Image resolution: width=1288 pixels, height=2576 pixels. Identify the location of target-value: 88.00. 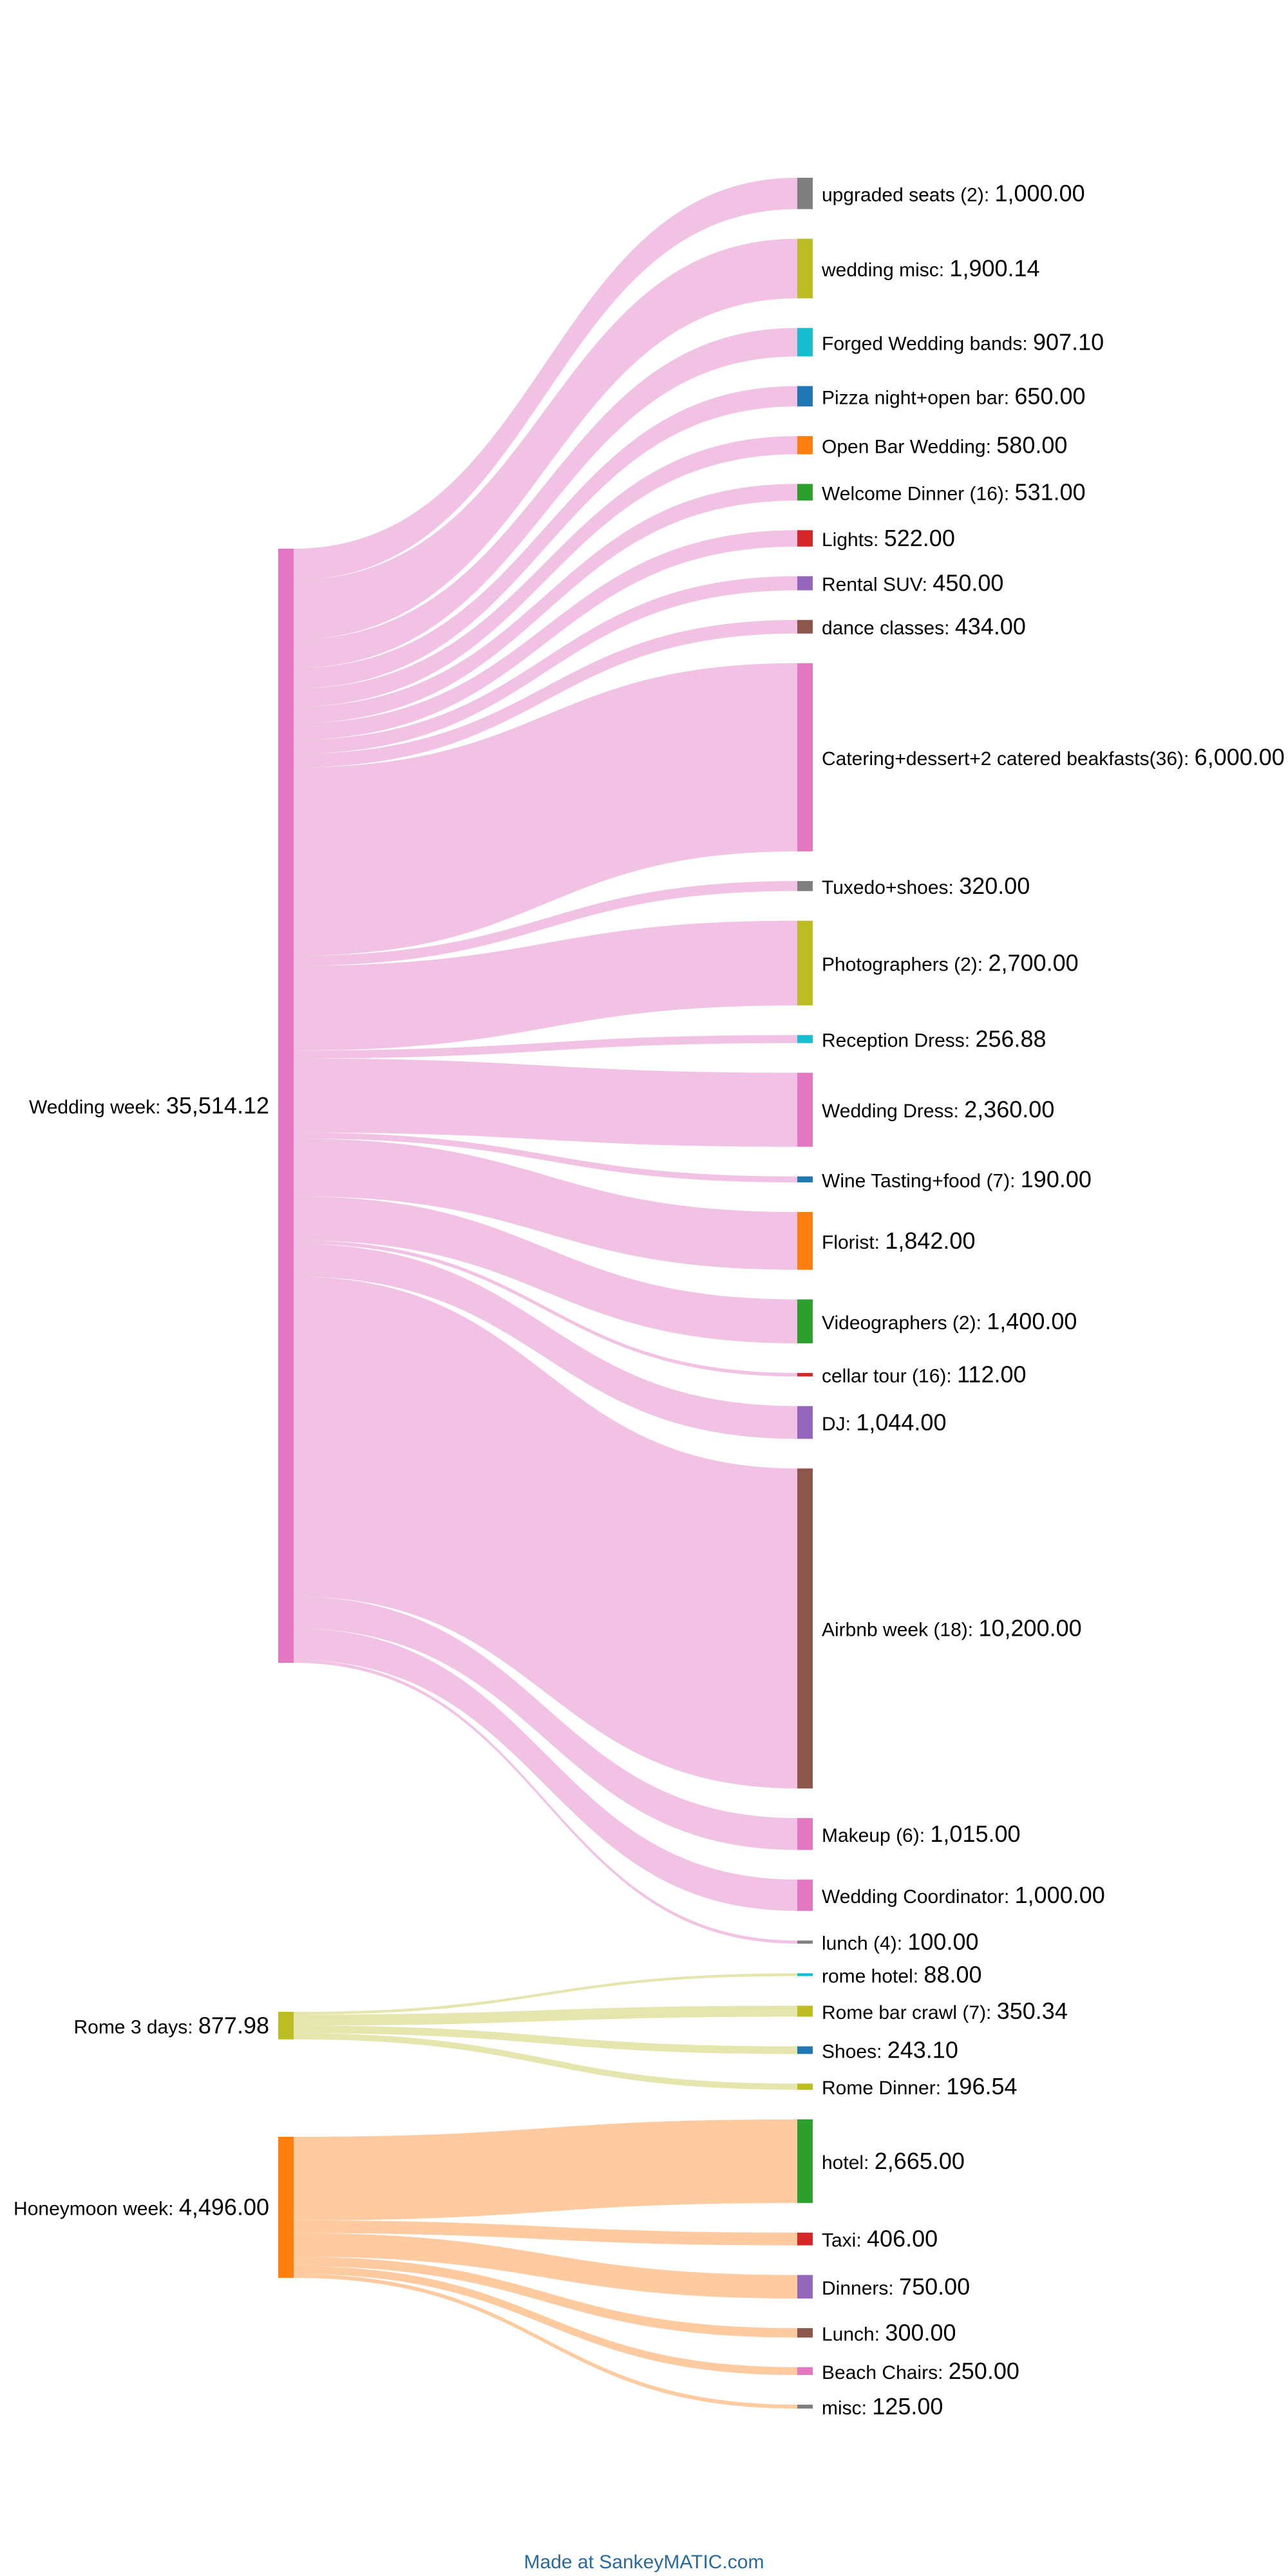
(952, 1974).